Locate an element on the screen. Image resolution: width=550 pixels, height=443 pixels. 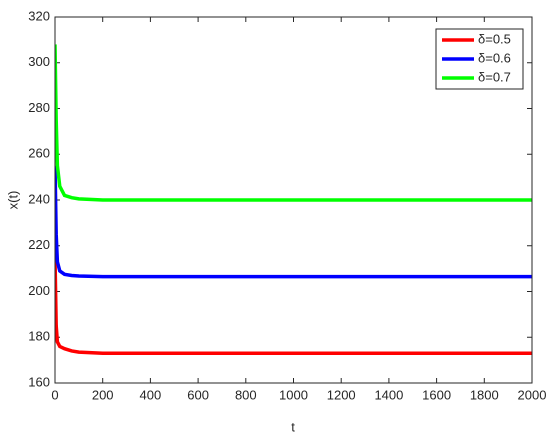
y-tick-label: 260 is located at coordinates (39, 153).